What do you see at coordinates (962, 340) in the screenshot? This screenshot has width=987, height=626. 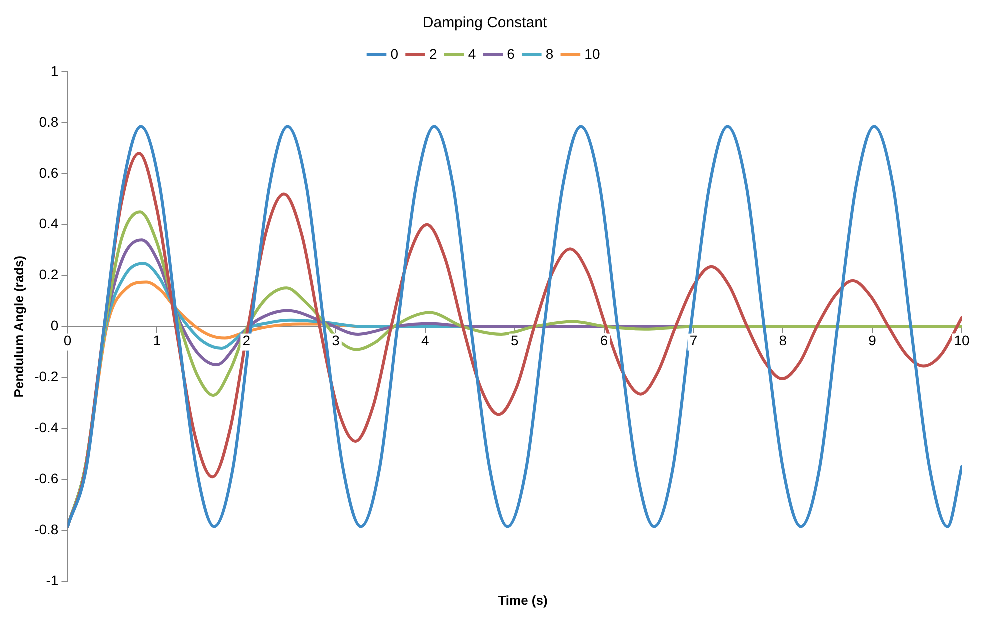 I see `x-tick-label: 10` at bounding box center [962, 340].